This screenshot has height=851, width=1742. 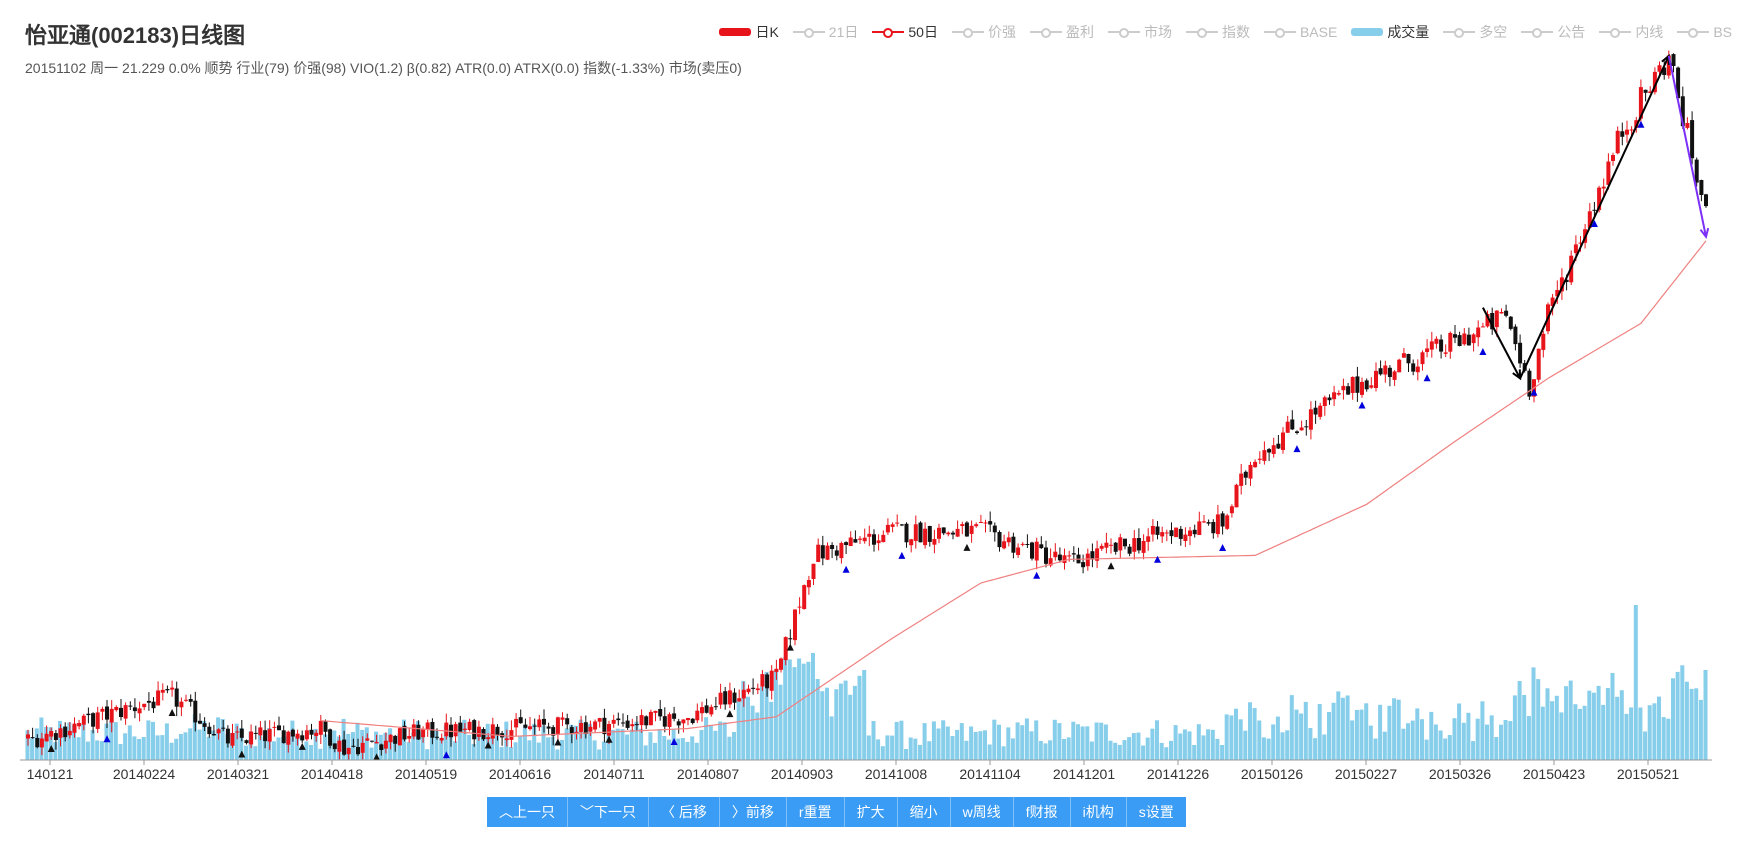 What do you see at coordinates (1042, 812) in the screenshot?
I see `toolbar-button-8: f财报` at bounding box center [1042, 812].